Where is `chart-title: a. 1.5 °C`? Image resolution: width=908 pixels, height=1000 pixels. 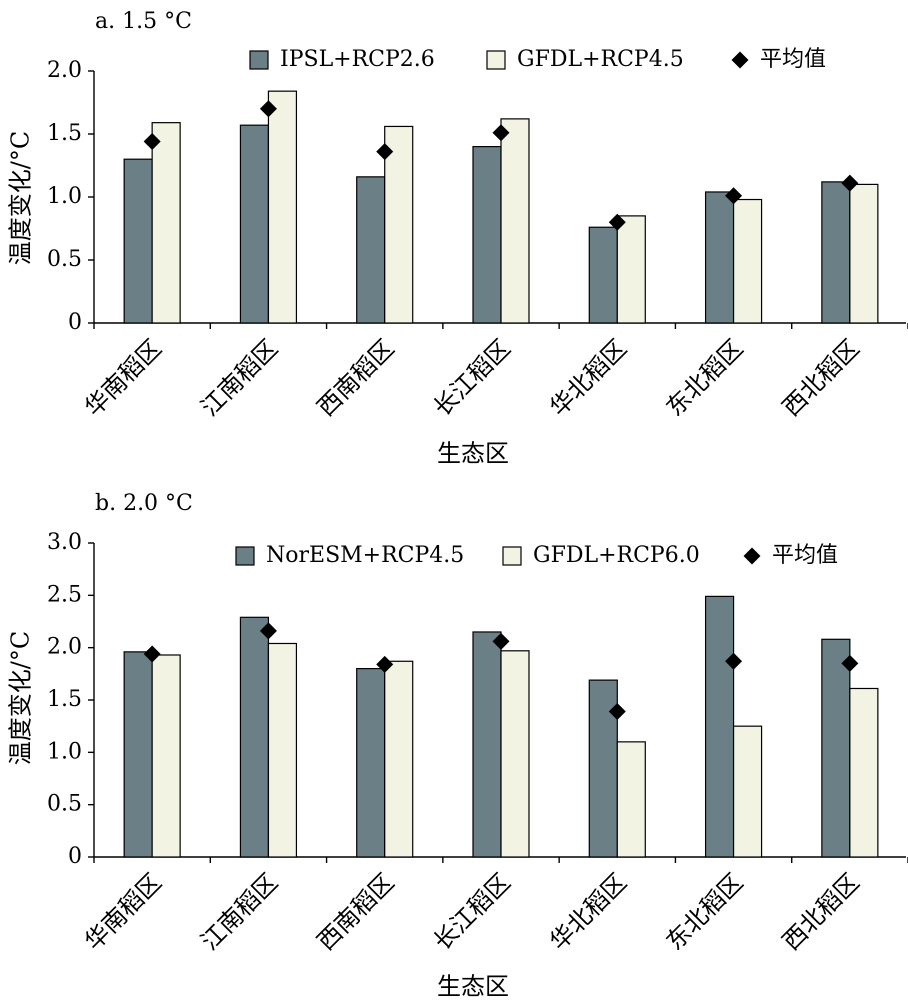
chart-title: a. 1.5 °C is located at coordinates (143, 21).